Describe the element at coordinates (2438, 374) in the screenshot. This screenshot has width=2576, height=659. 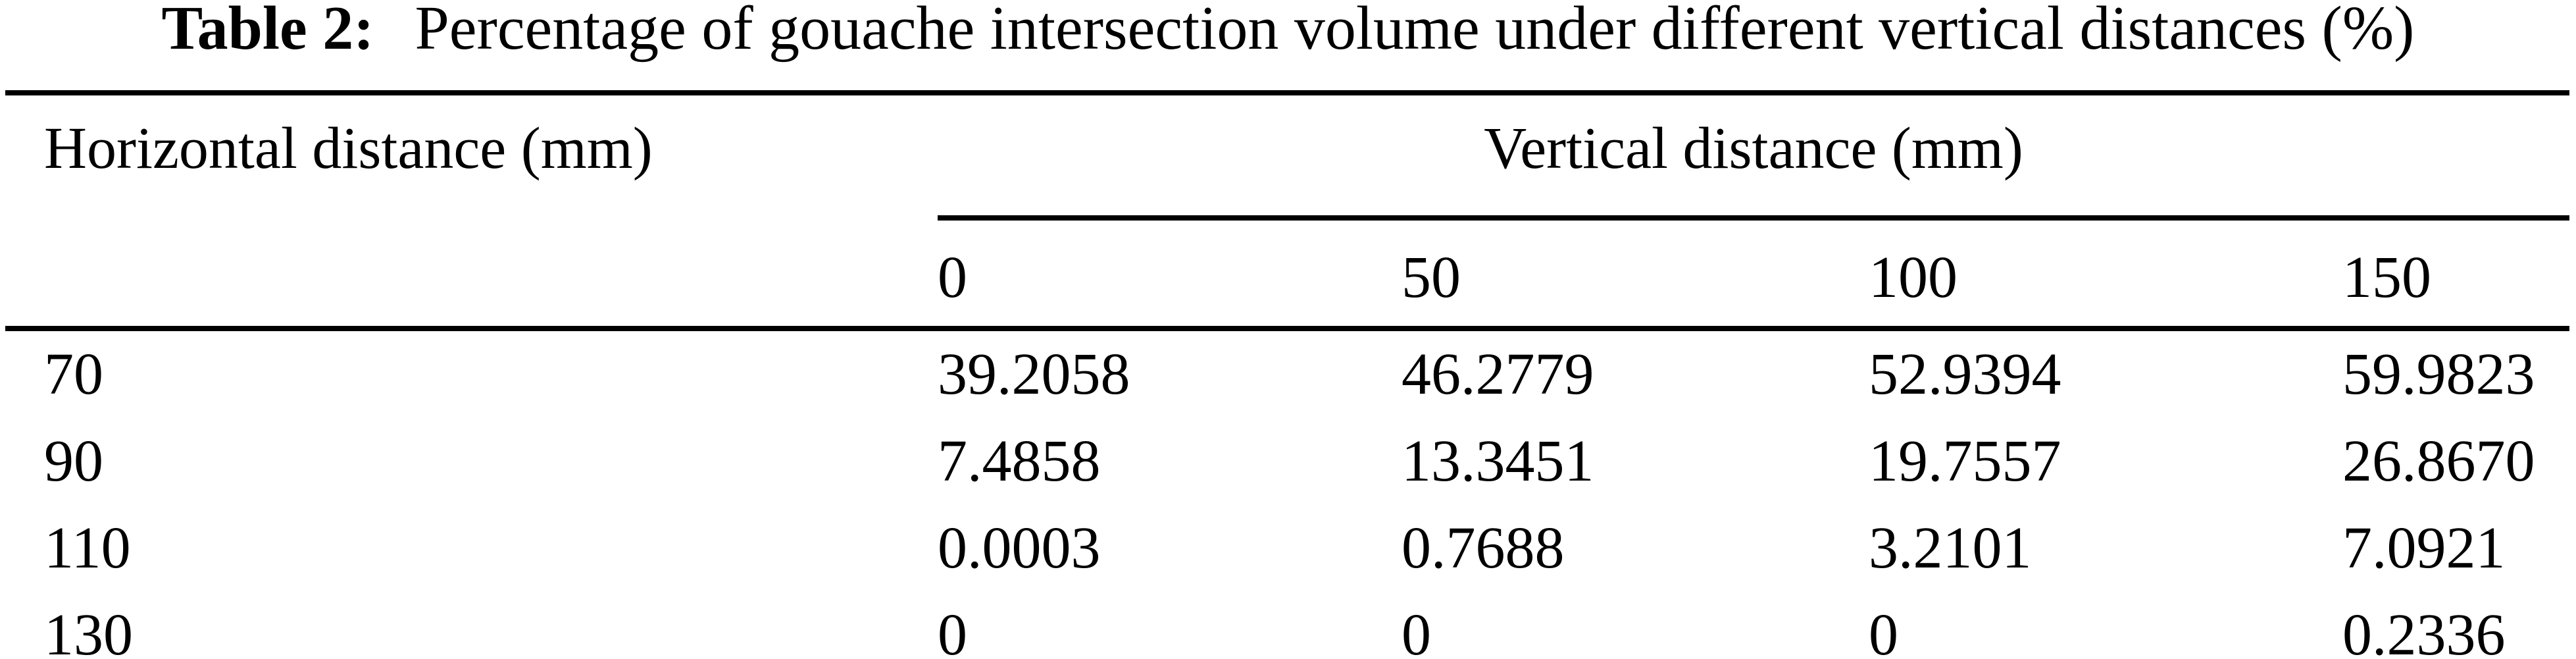
I see `value-cell: 59.9823` at that location.